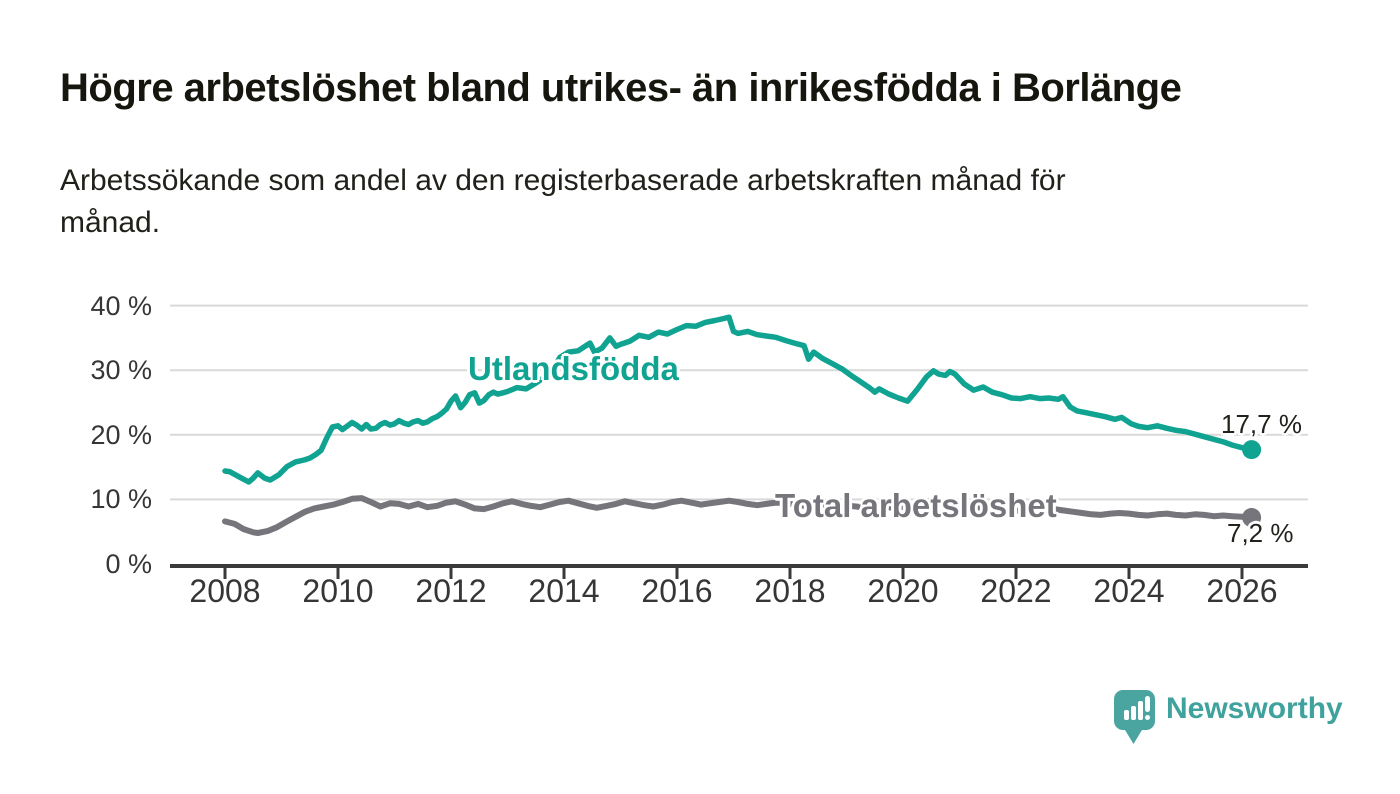 The width and height of the screenshot is (1400, 794). I want to click on end-value-label-utlandsfodda: 17,7 %, so click(1261, 424).